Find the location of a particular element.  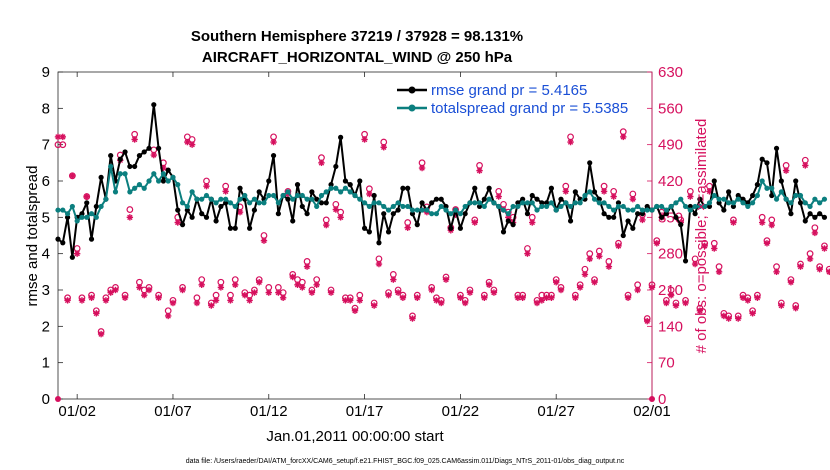

y-tick-label-right: 70 is located at coordinates (666, 363).